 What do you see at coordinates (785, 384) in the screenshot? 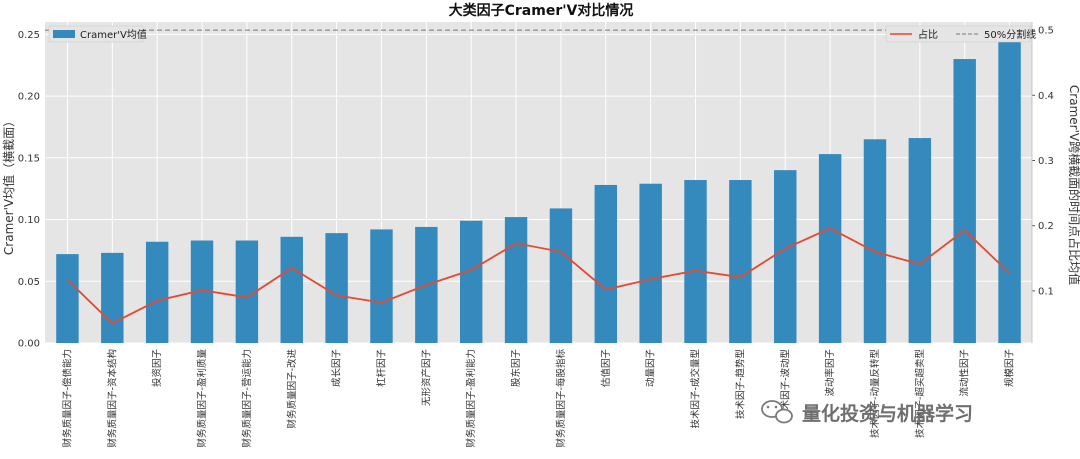
I see `category-label: 技术因子-波动型` at bounding box center [785, 384].